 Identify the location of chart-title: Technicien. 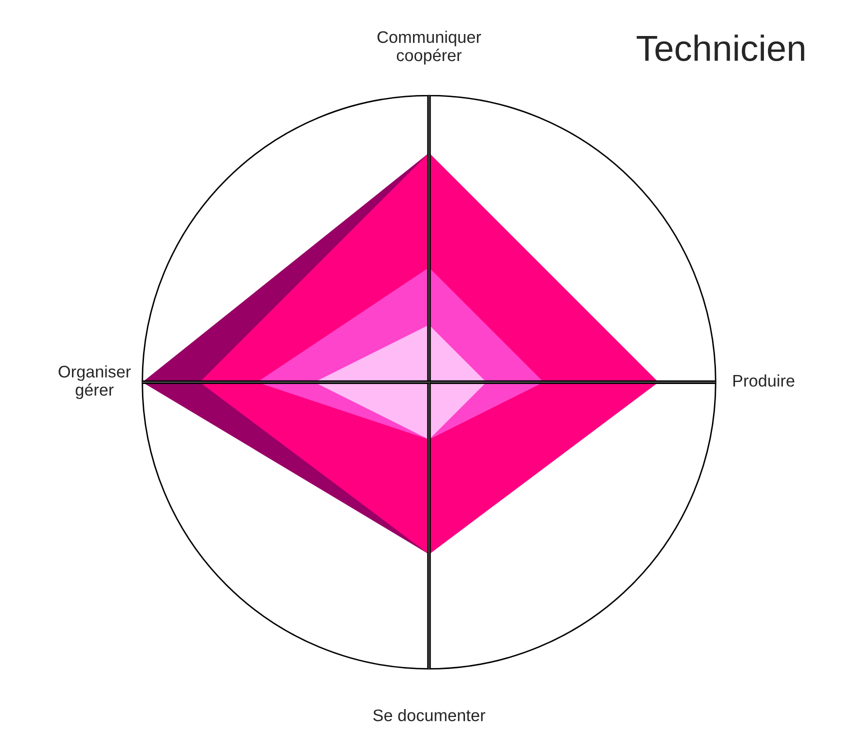
(720, 48).